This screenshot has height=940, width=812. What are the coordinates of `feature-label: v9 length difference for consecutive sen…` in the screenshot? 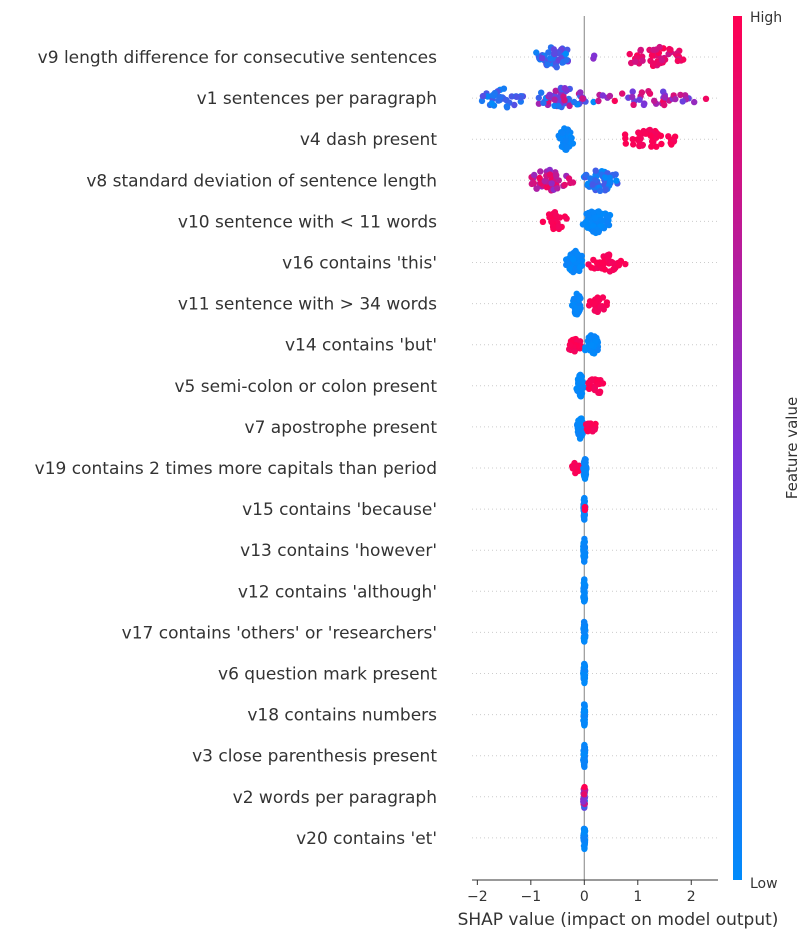 It's located at (237, 58).